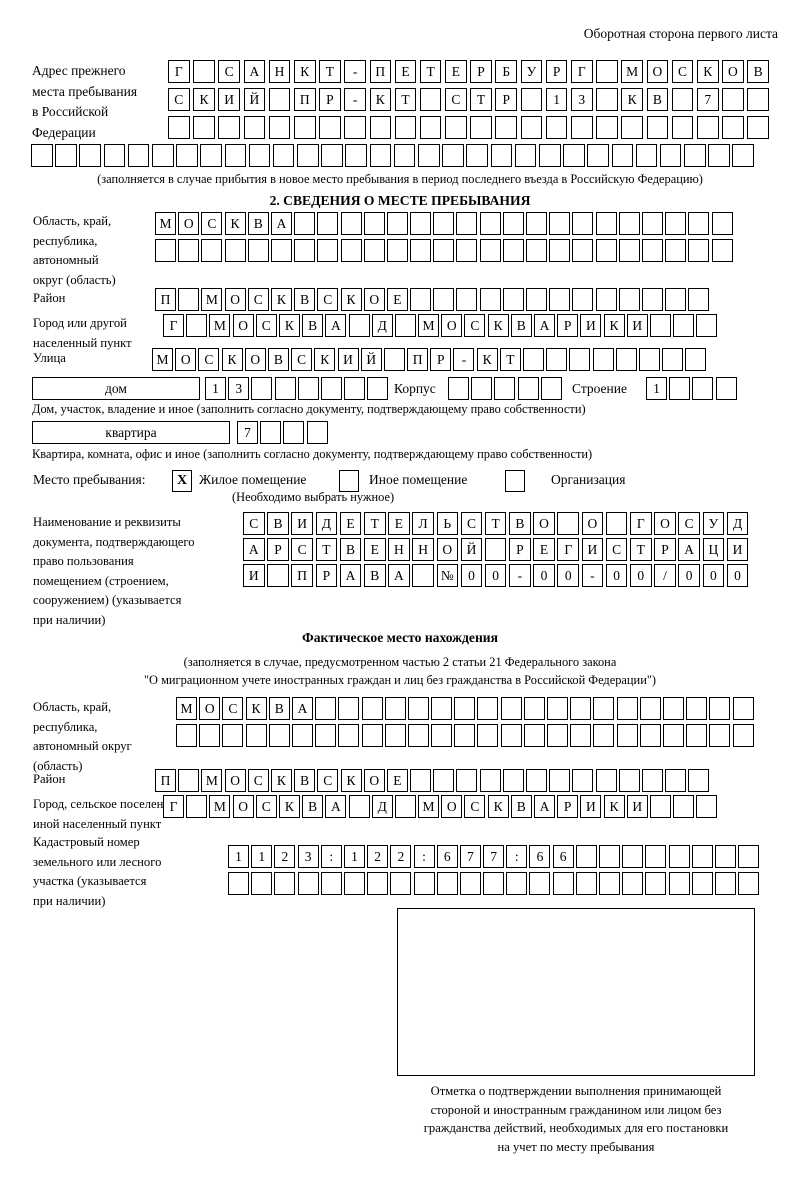  I want to click on char-cell: Н, so click(423, 549).